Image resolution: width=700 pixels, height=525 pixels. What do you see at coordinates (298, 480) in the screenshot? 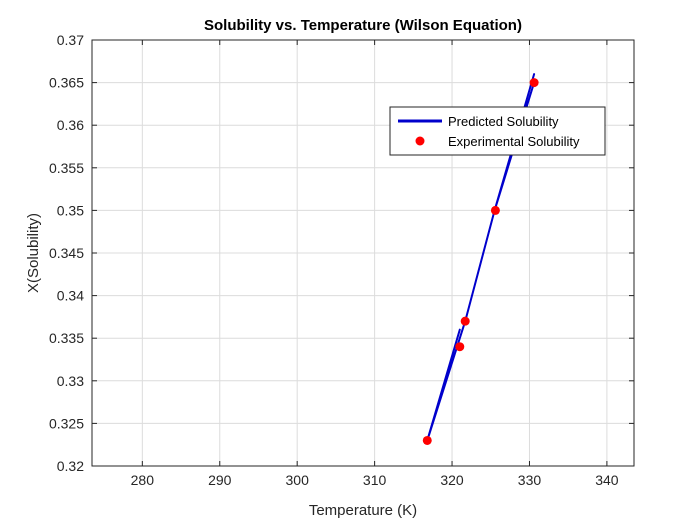
I see `x-tick-label: 300` at bounding box center [298, 480].